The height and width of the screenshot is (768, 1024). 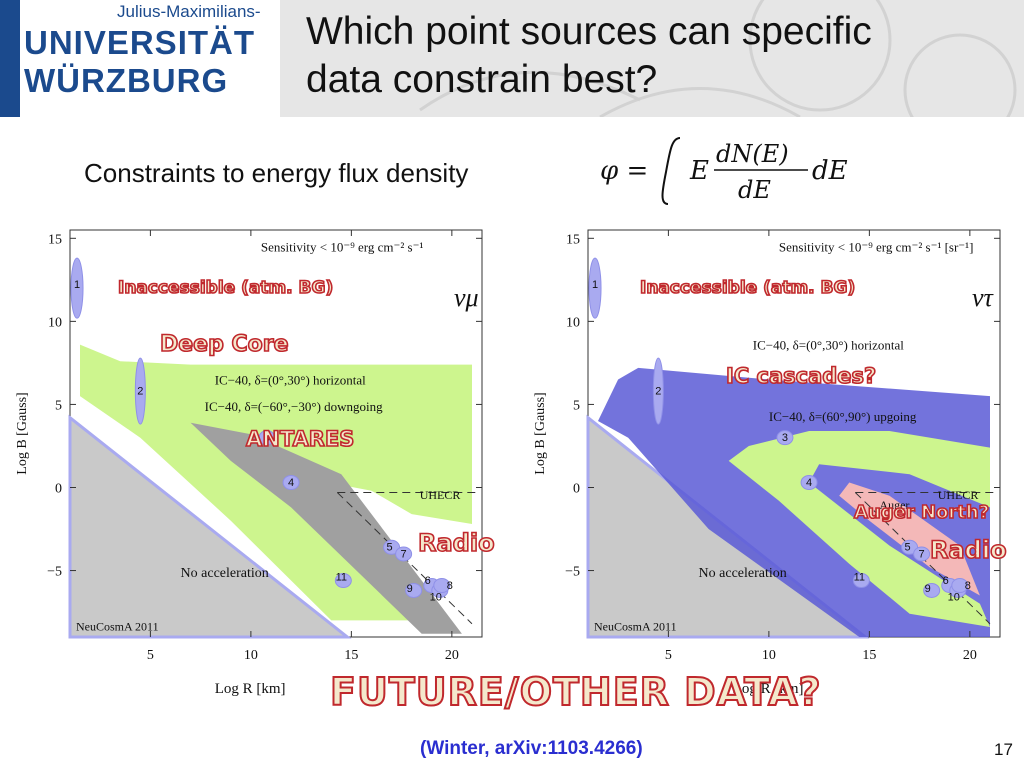 I want to click on auger-north-label: Auger North?, so click(x=921, y=512).